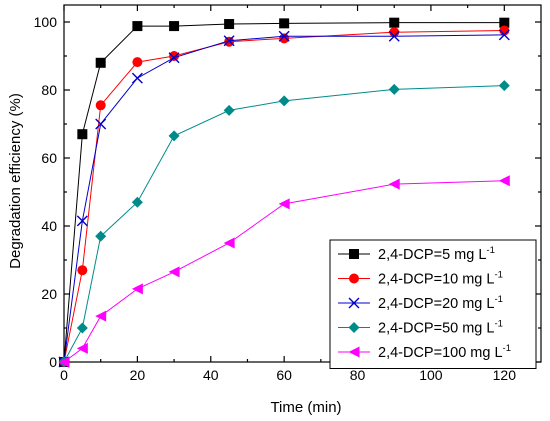 This screenshot has width=550, height=421. I want to click on legend-box, so click(433, 304).